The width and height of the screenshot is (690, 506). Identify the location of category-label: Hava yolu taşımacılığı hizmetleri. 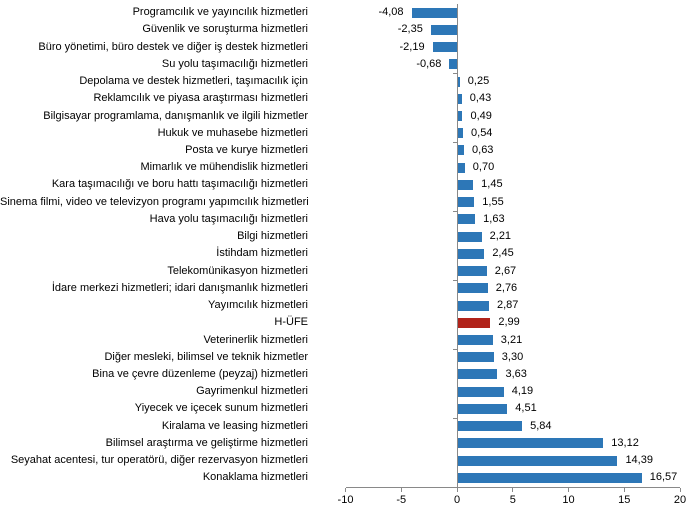
(228, 218).